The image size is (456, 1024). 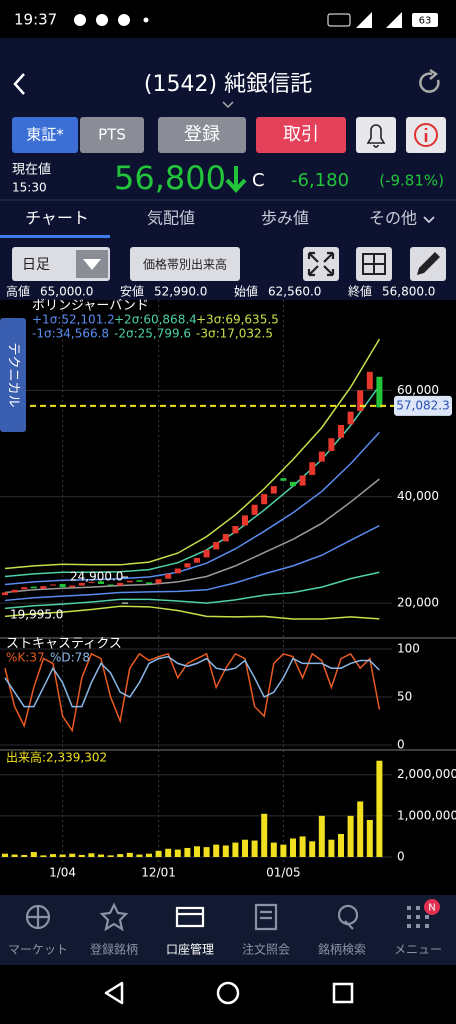 What do you see at coordinates (237, 320) in the screenshot?
I see `legend-entry: +3σ:69,635.5` at bounding box center [237, 320].